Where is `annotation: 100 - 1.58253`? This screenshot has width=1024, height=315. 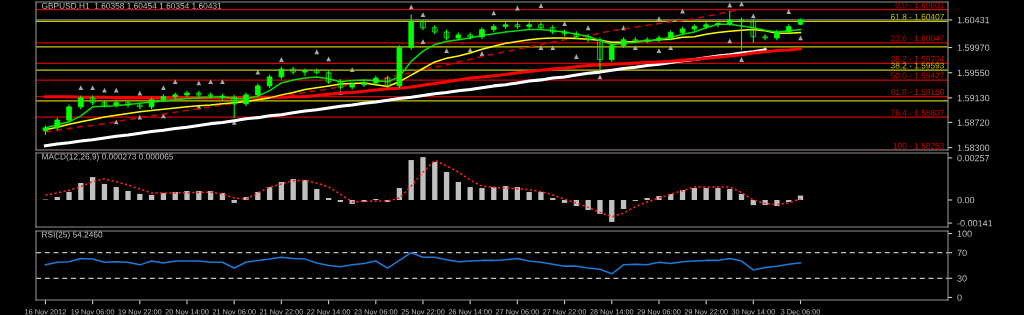
annotation: 100 - 1.58253 is located at coordinates (918, 145).